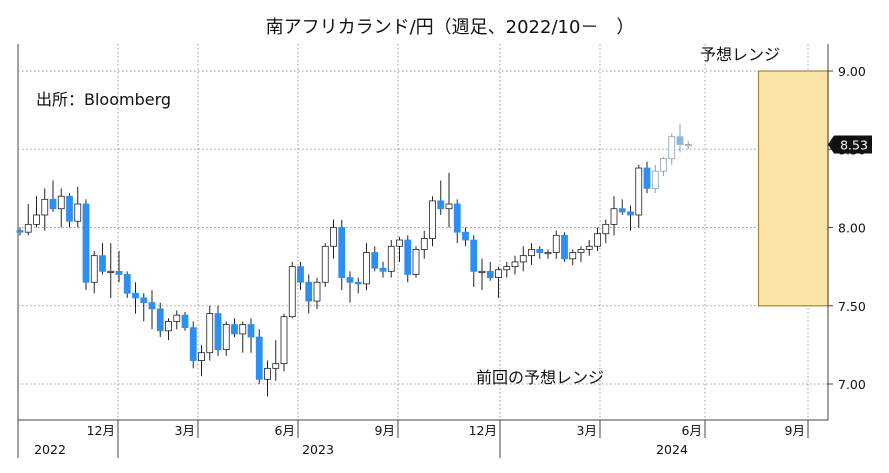  Describe the element at coordinates (450, 27) in the screenshot. I see `chart-title: 南アフリカランド/円（週足、2022/10－ ）` at that location.